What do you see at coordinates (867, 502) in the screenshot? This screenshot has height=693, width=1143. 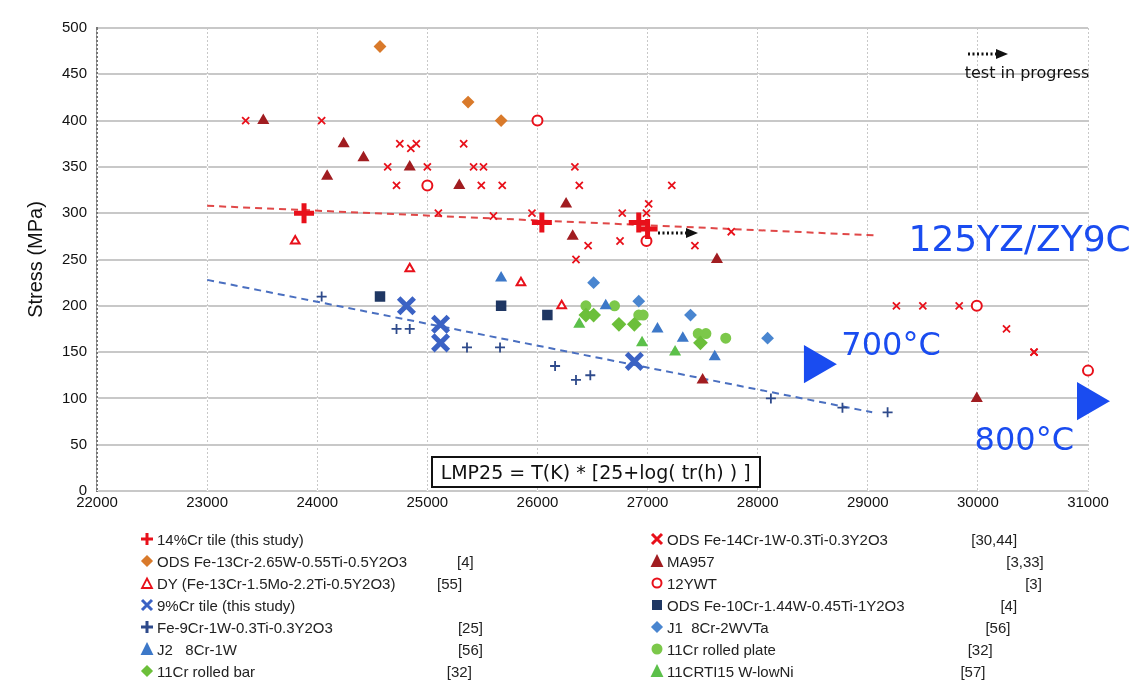 I see `x-tick-label: 29000` at bounding box center [867, 502].